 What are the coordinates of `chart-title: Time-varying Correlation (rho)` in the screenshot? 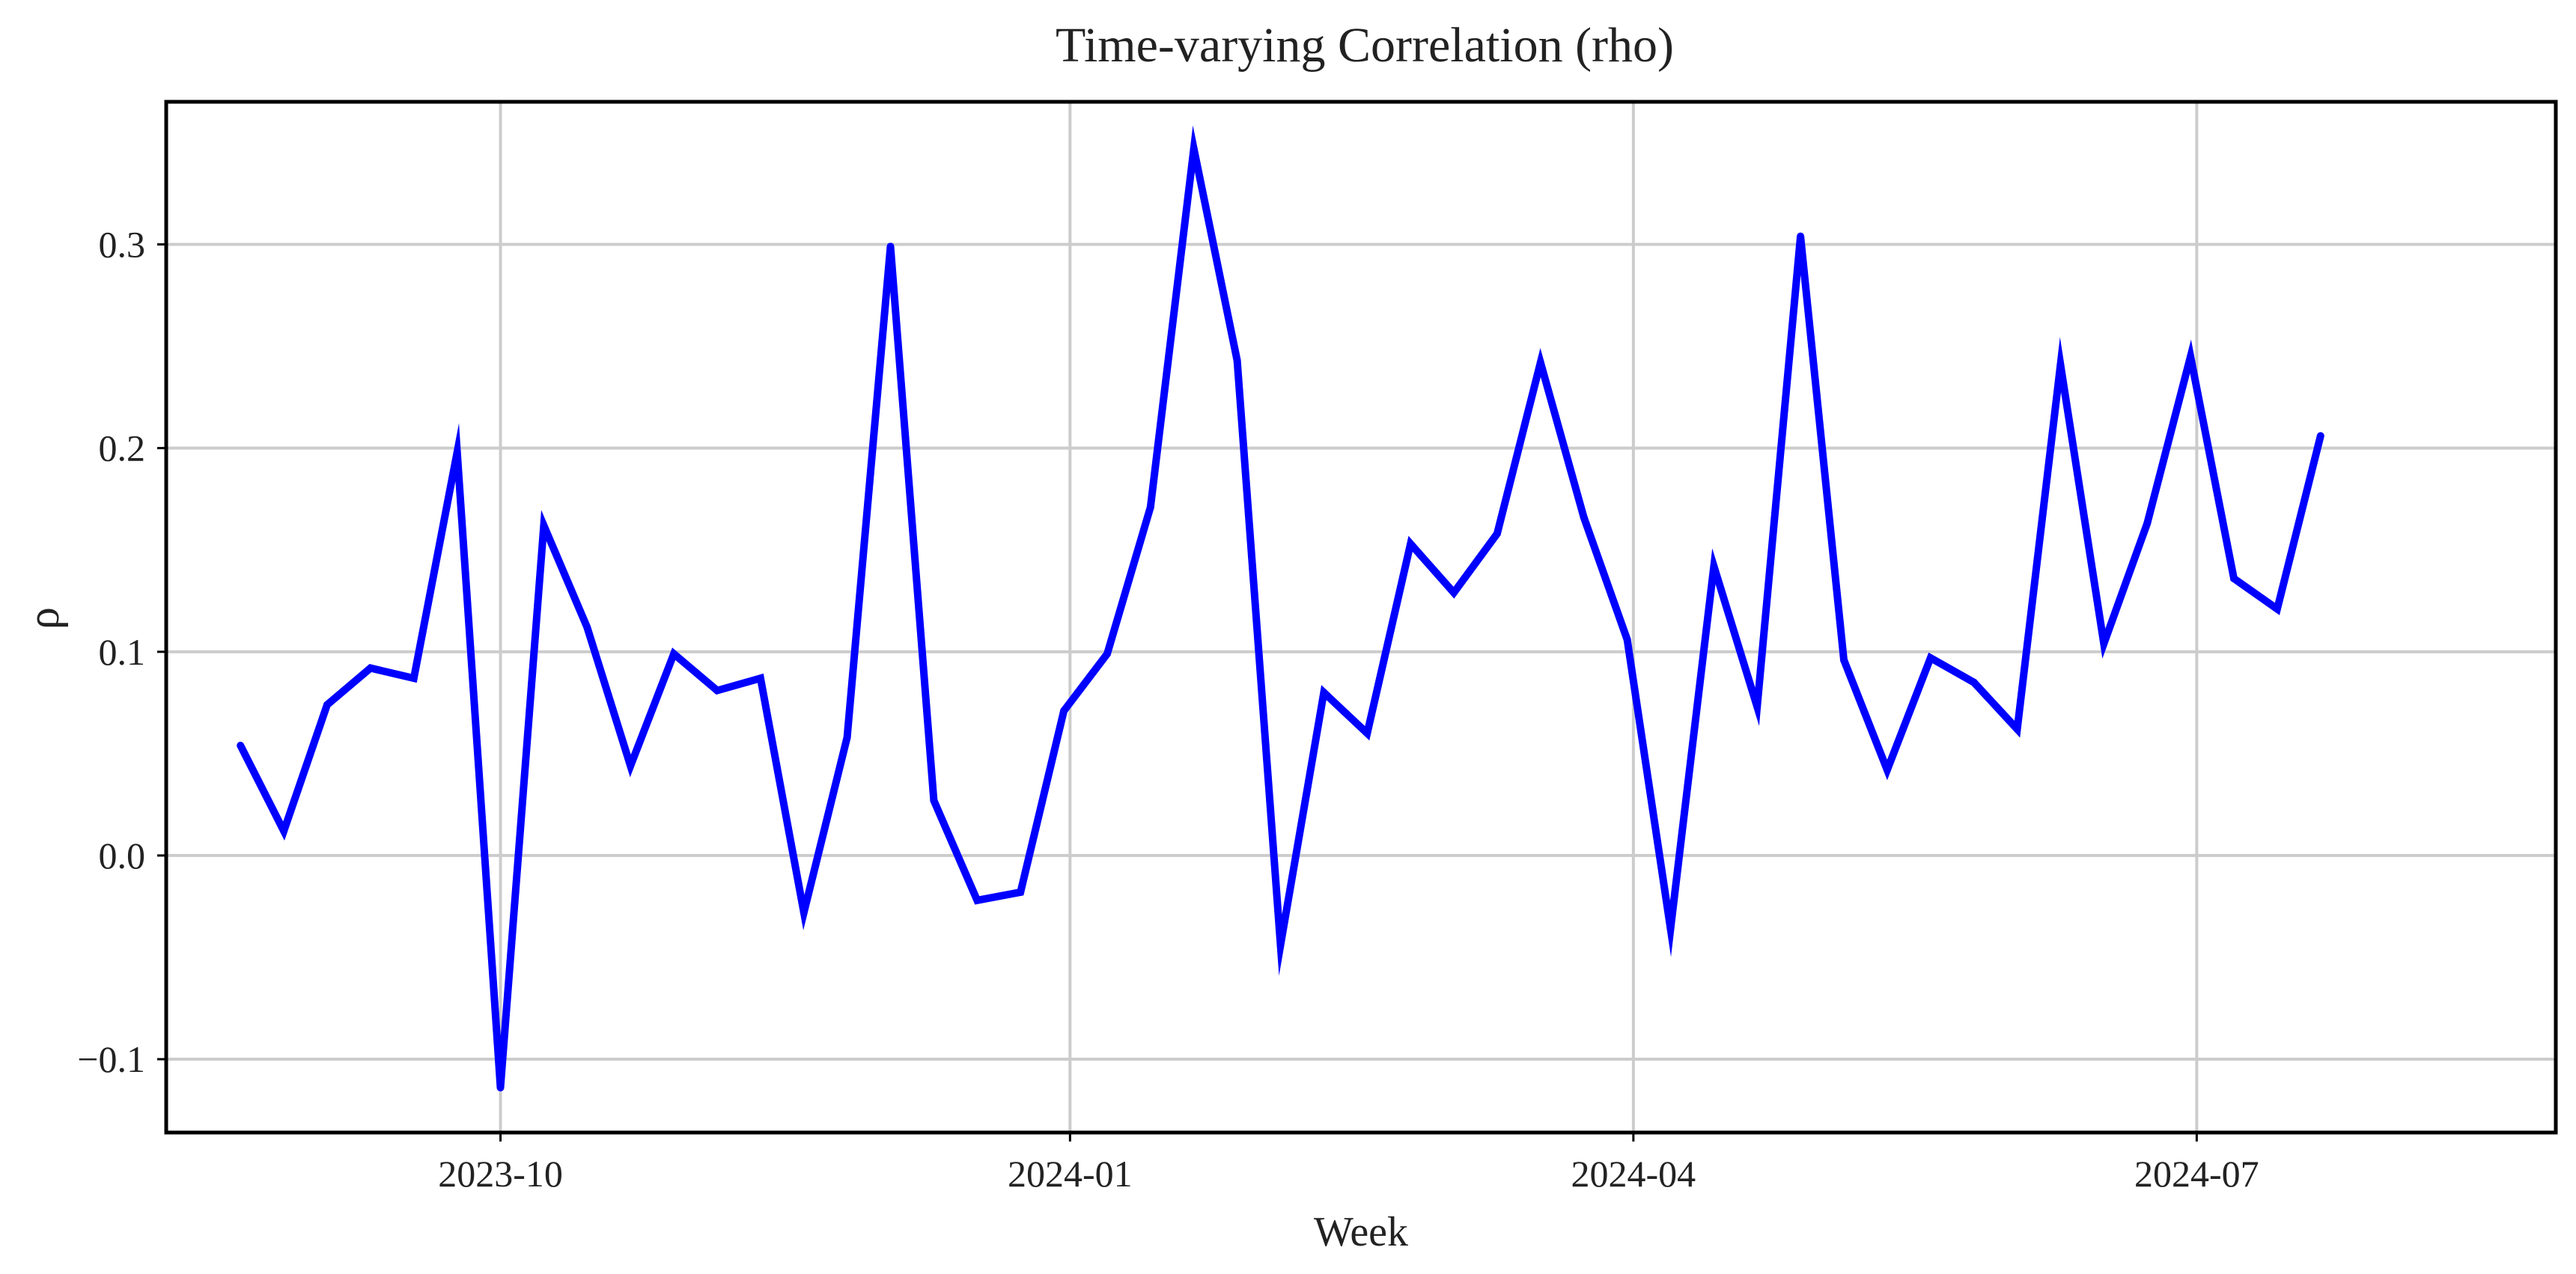 It's located at (1365, 45).